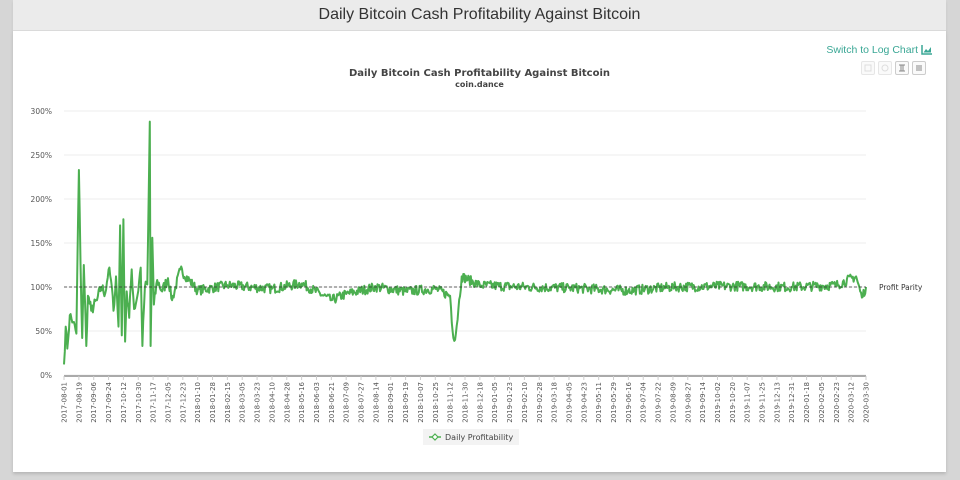  What do you see at coordinates (659, 402) in the screenshot?
I see `x-axis-tick-label: 2019-07-22` at bounding box center [659, 402].